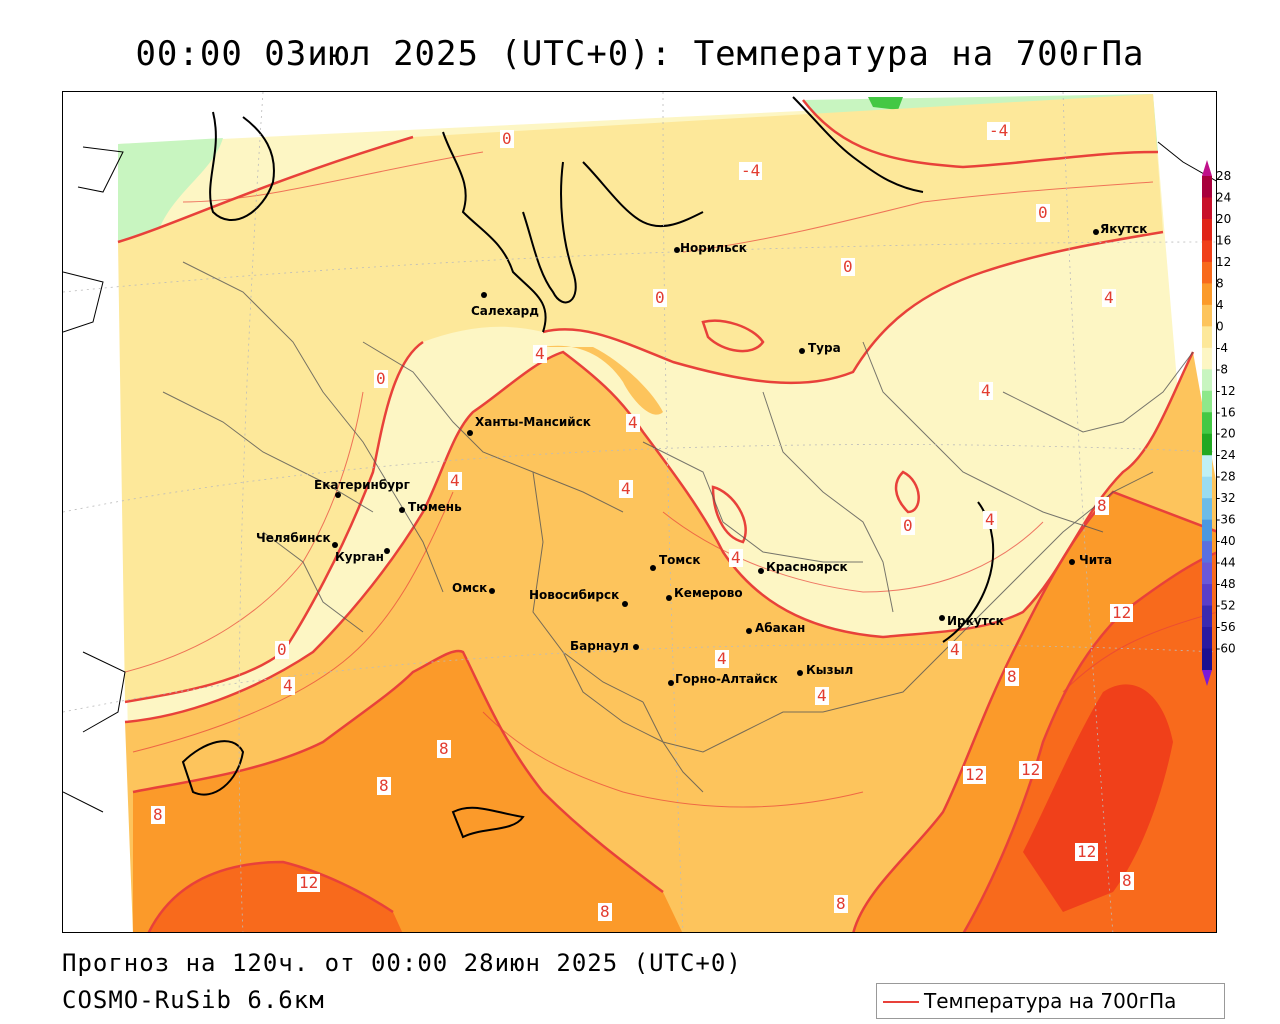 The height and width of the screenshot is (1024, 1280). I want to click on city-label: Омск, so click(470, 588).